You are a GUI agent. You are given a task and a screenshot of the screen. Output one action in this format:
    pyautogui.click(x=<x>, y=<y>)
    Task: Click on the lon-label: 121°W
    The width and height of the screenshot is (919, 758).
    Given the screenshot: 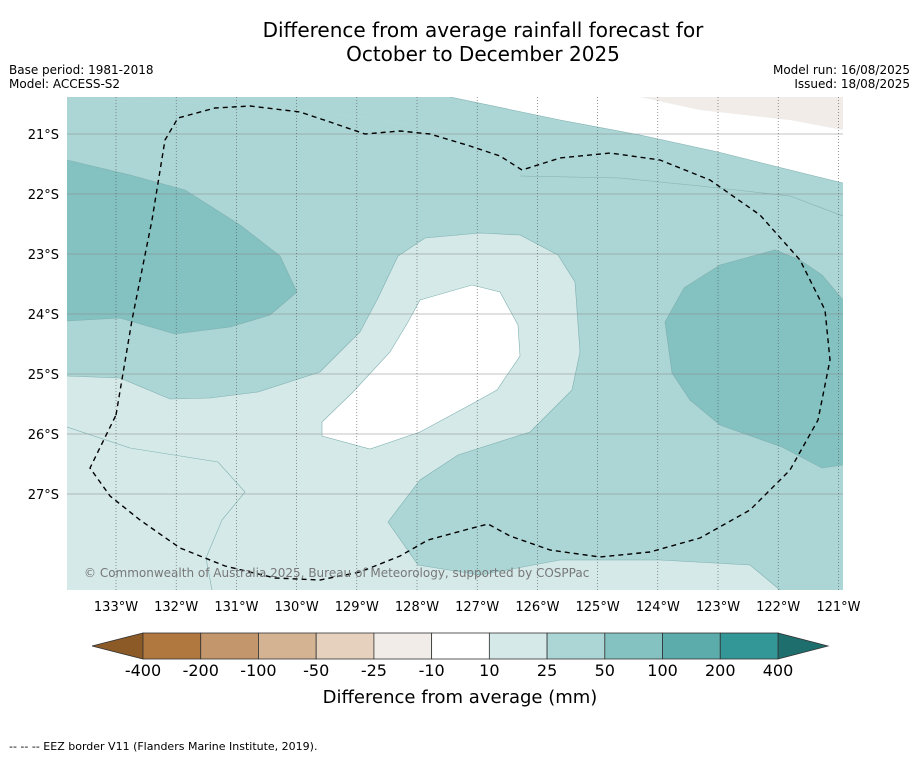 What is the action you would take?
    pyautogui.click(x=838, y=607)
    